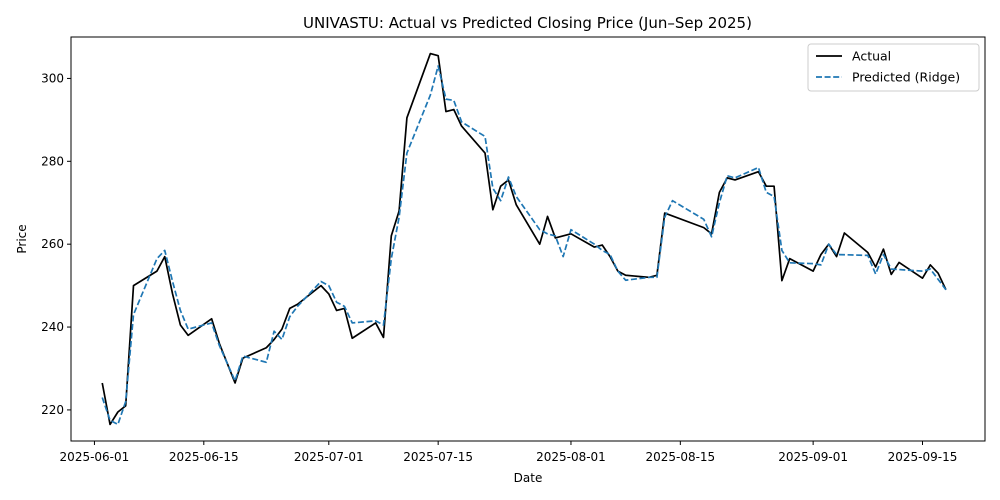 The height and width of the screenshot is (500, 1000). Describe the element at coordinates (571, 457) in the screenshot. I see `x-tick-label: 2025-08-01` at that location.